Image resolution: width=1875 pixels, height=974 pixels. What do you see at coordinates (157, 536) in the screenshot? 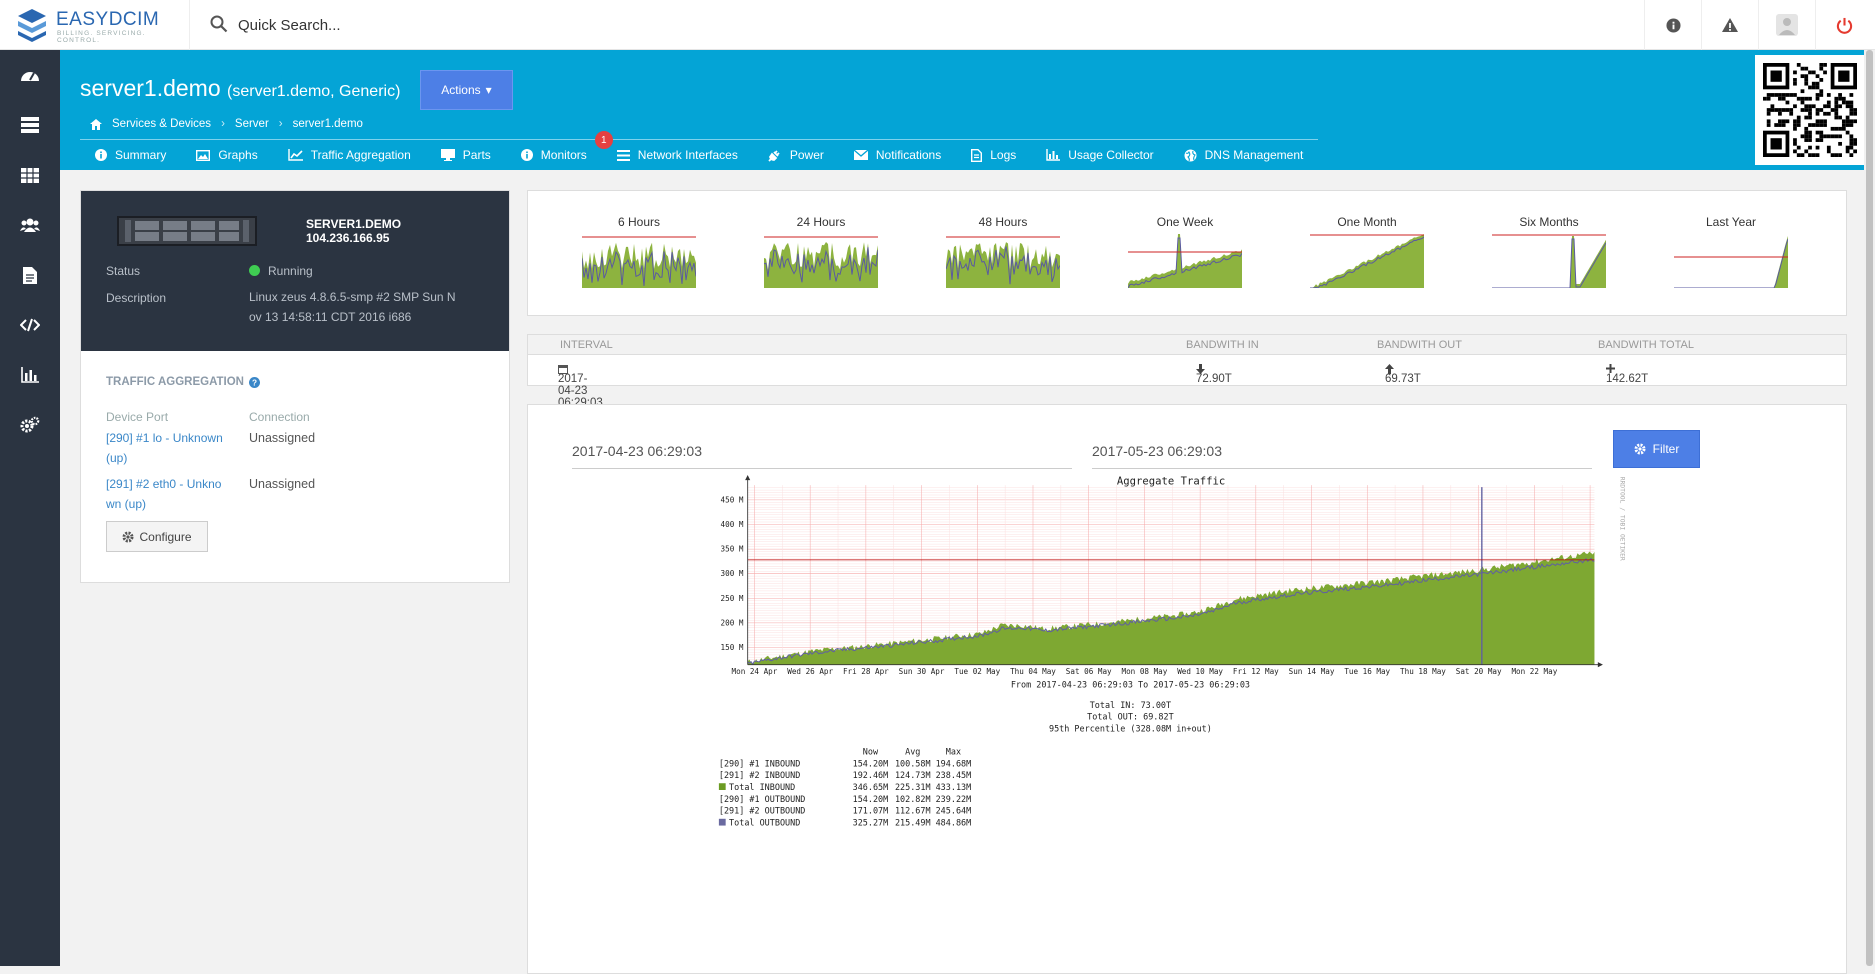
I see `configure-button: Configure` at bounding box center [157, 536].